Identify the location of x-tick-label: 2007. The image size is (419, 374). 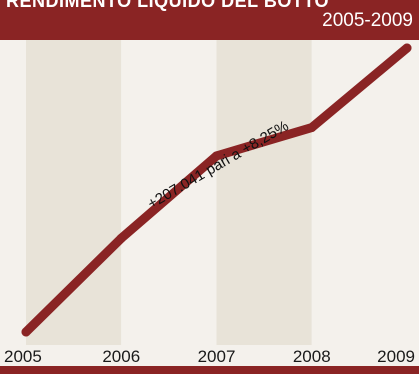
(217, 356).